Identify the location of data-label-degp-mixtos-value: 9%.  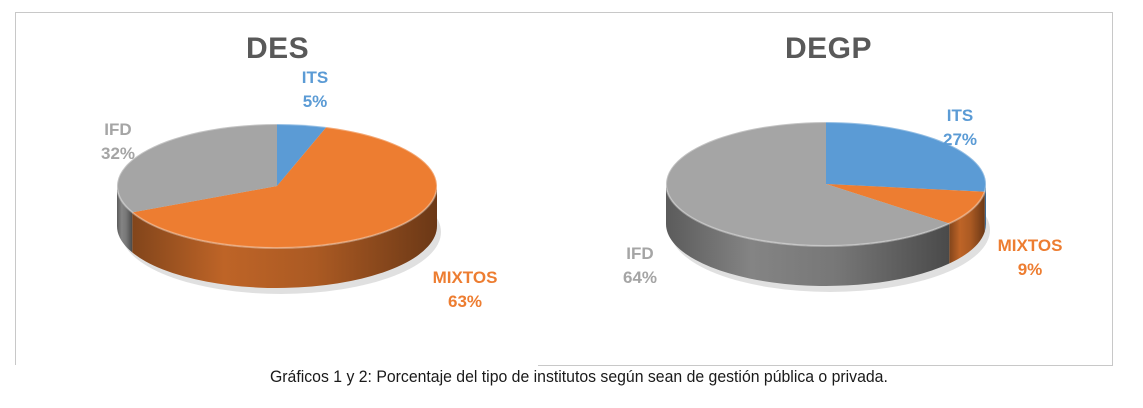
(1030, 269).